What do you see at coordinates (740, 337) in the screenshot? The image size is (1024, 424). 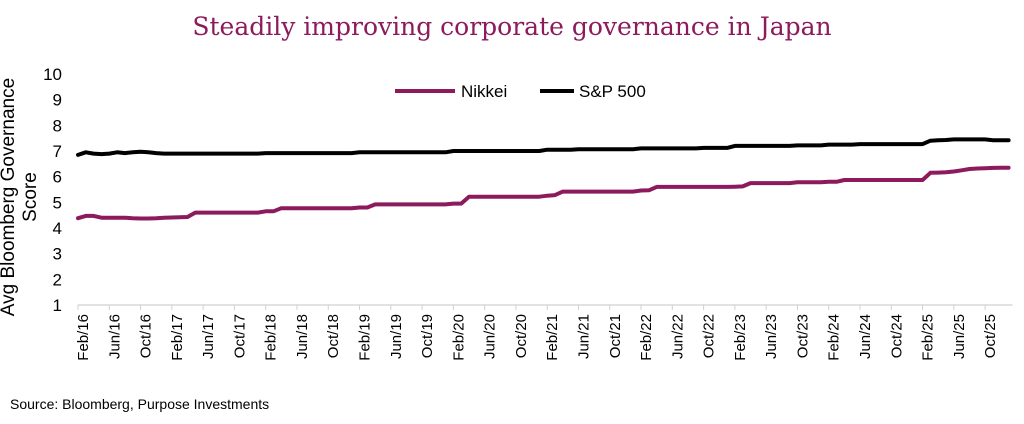 I see `x-tick-label: Feb/23` at bounding box center [740, 337].